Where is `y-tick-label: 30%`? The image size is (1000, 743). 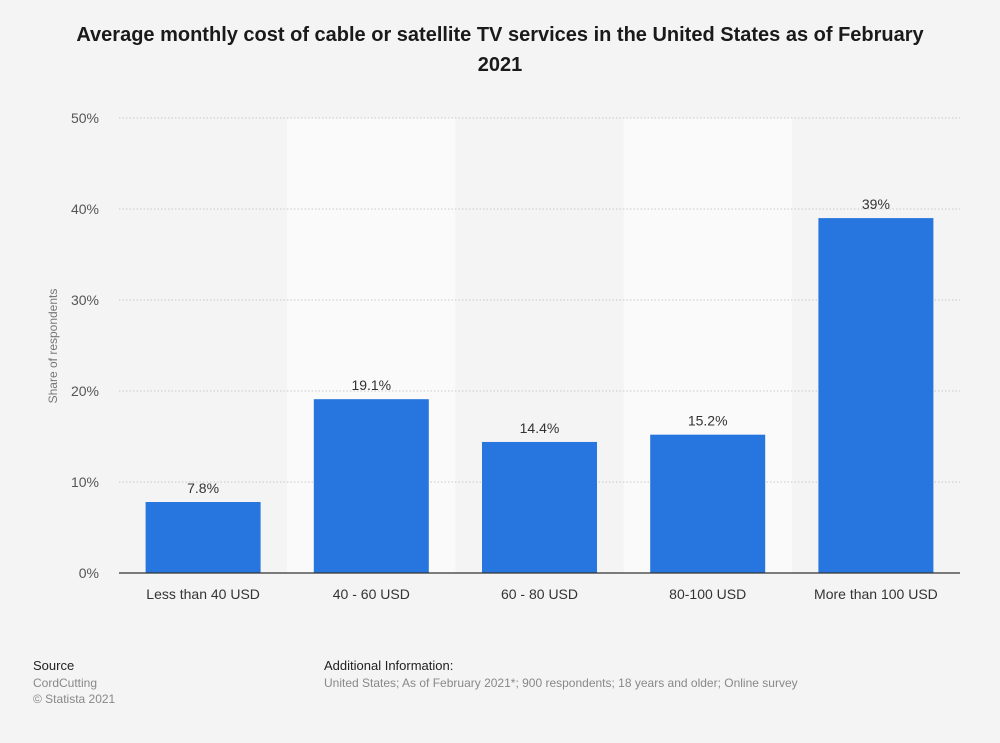 y-tick-label: 30% is located at coordinates (85, 300).